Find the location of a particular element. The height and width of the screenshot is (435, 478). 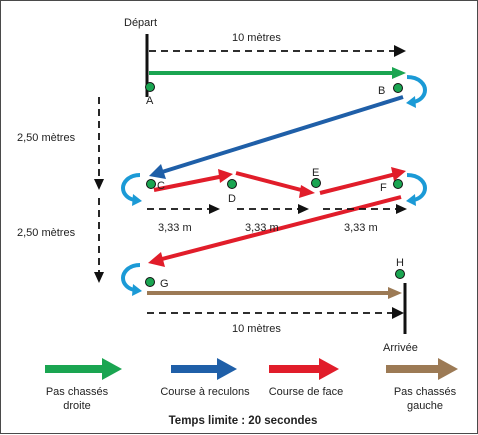

point-label-b: B is located at coordinates (381, 91).